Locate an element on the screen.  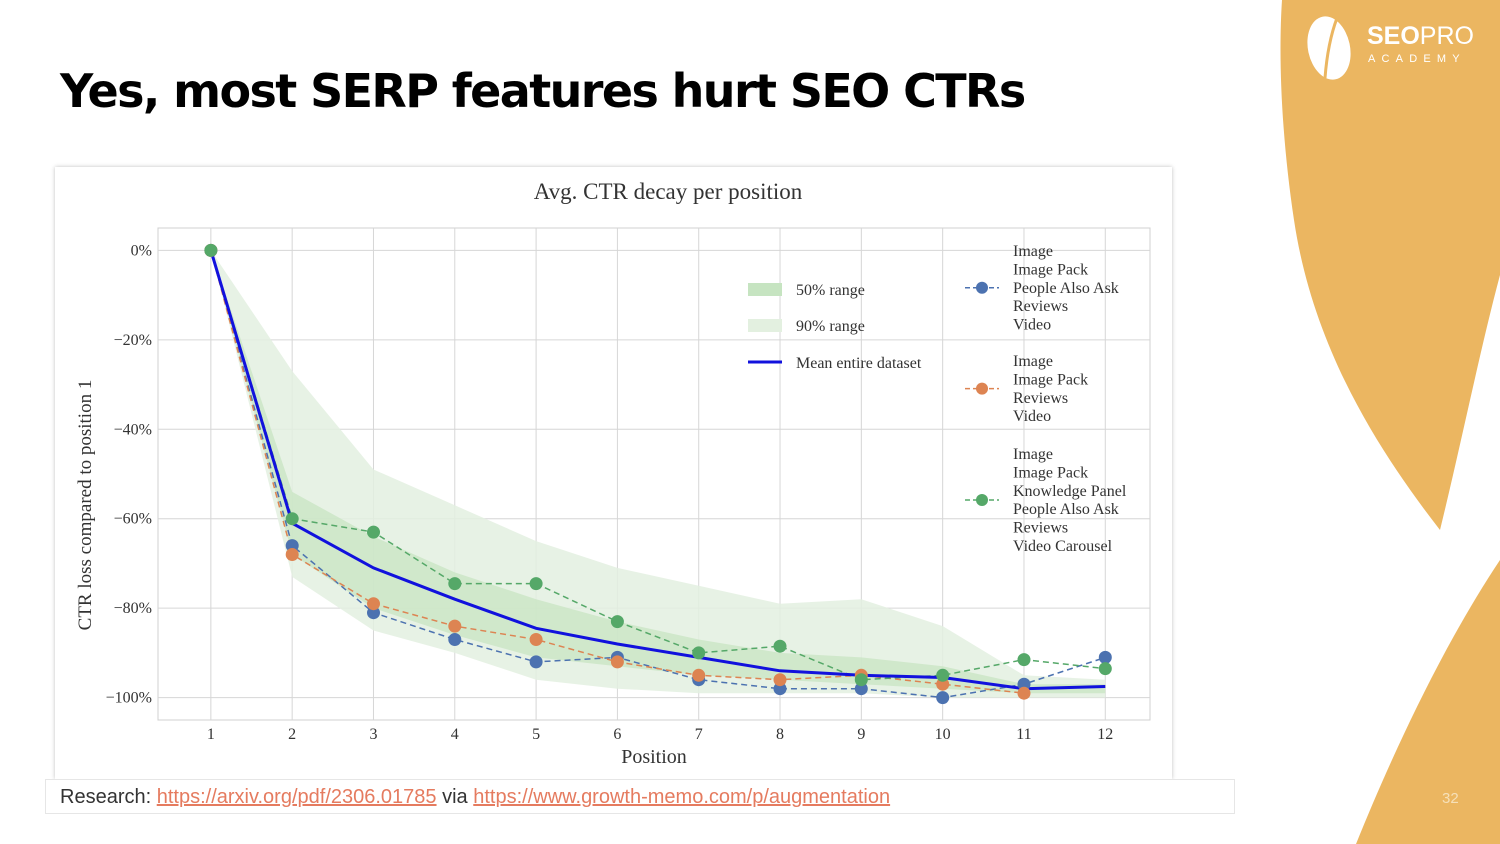
page-number: 32 is located at coordinates (1450, 798).